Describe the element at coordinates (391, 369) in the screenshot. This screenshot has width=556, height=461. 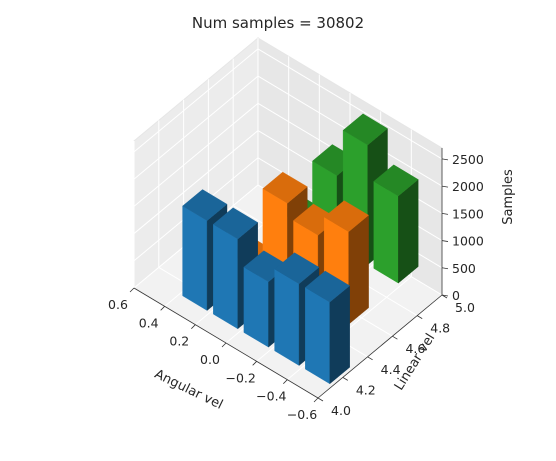
I see `y-tick-label: 4.4` at that location.